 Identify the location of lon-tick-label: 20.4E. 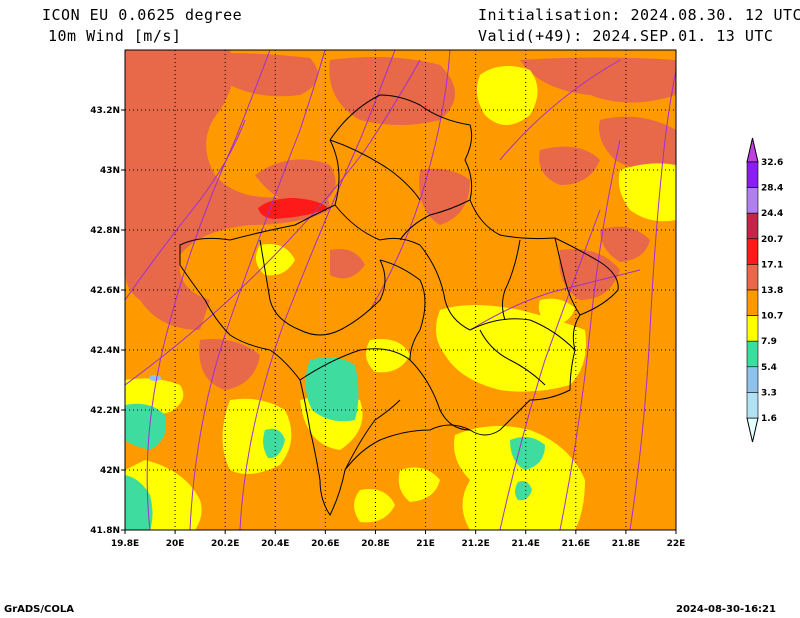
(275, 544).